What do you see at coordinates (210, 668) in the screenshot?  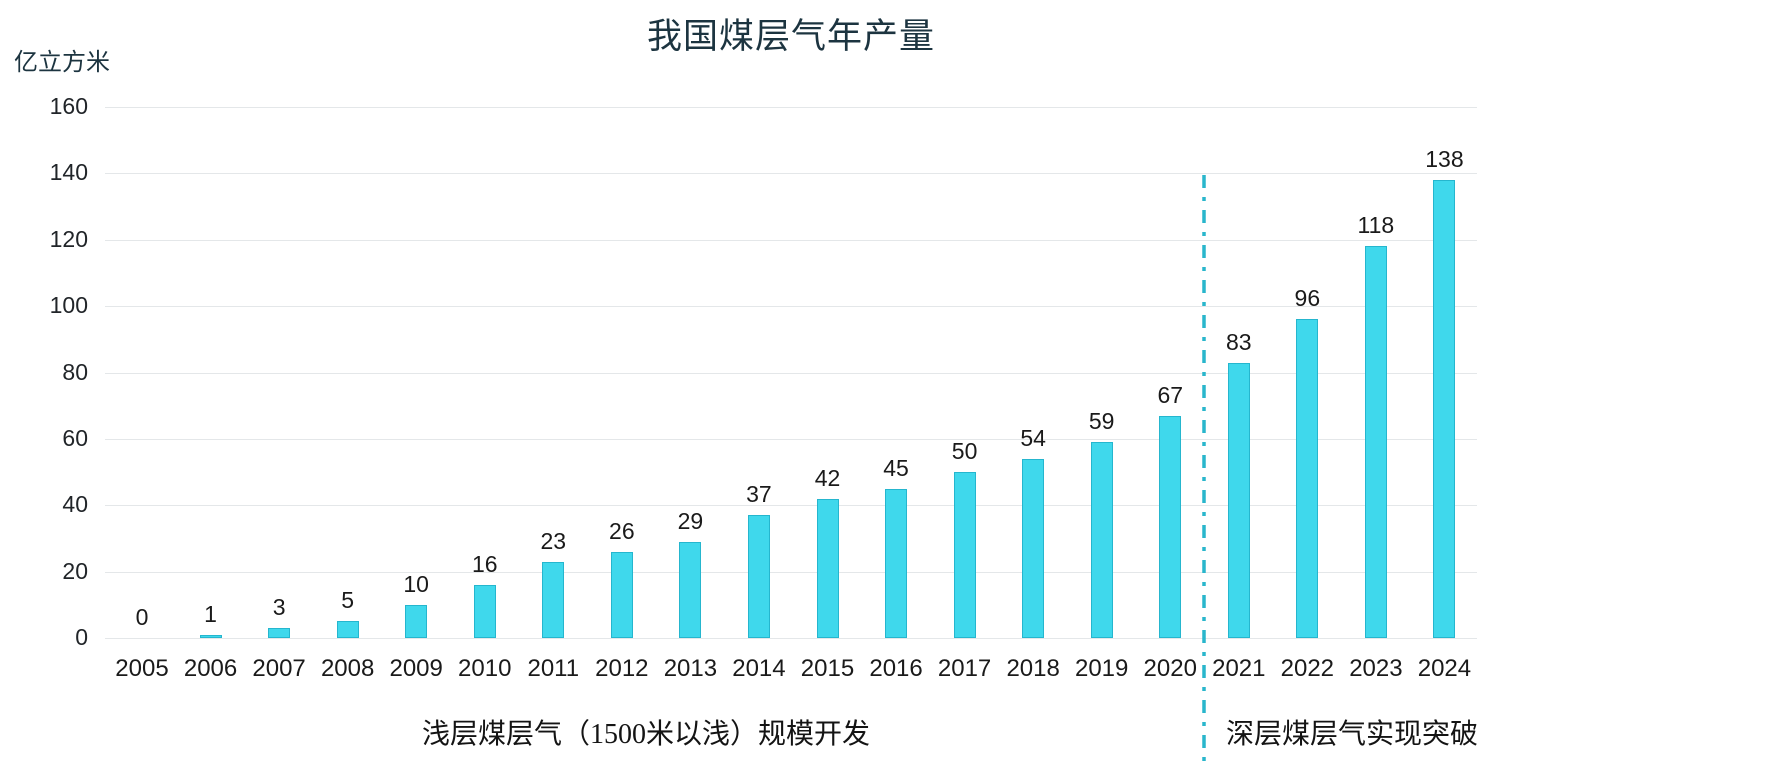 I see `x-tick-label-2006: 2006` at bounding box center [210, 668].